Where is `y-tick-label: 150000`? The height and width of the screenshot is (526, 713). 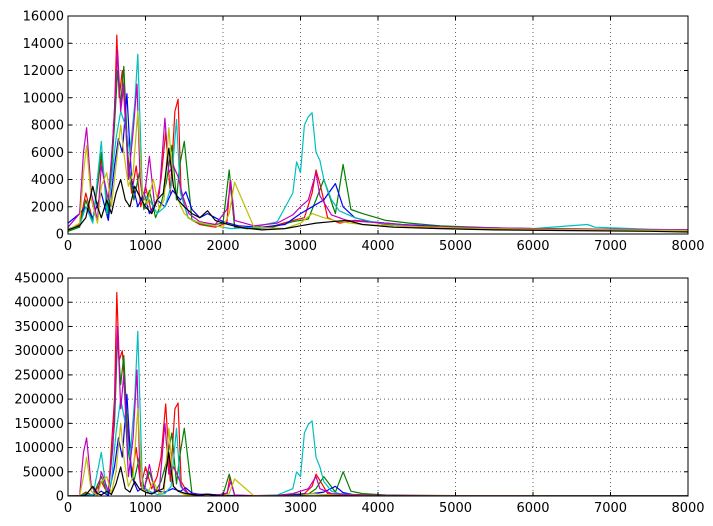
y-tick-label: 150000 is located at coordinates (39, 424).